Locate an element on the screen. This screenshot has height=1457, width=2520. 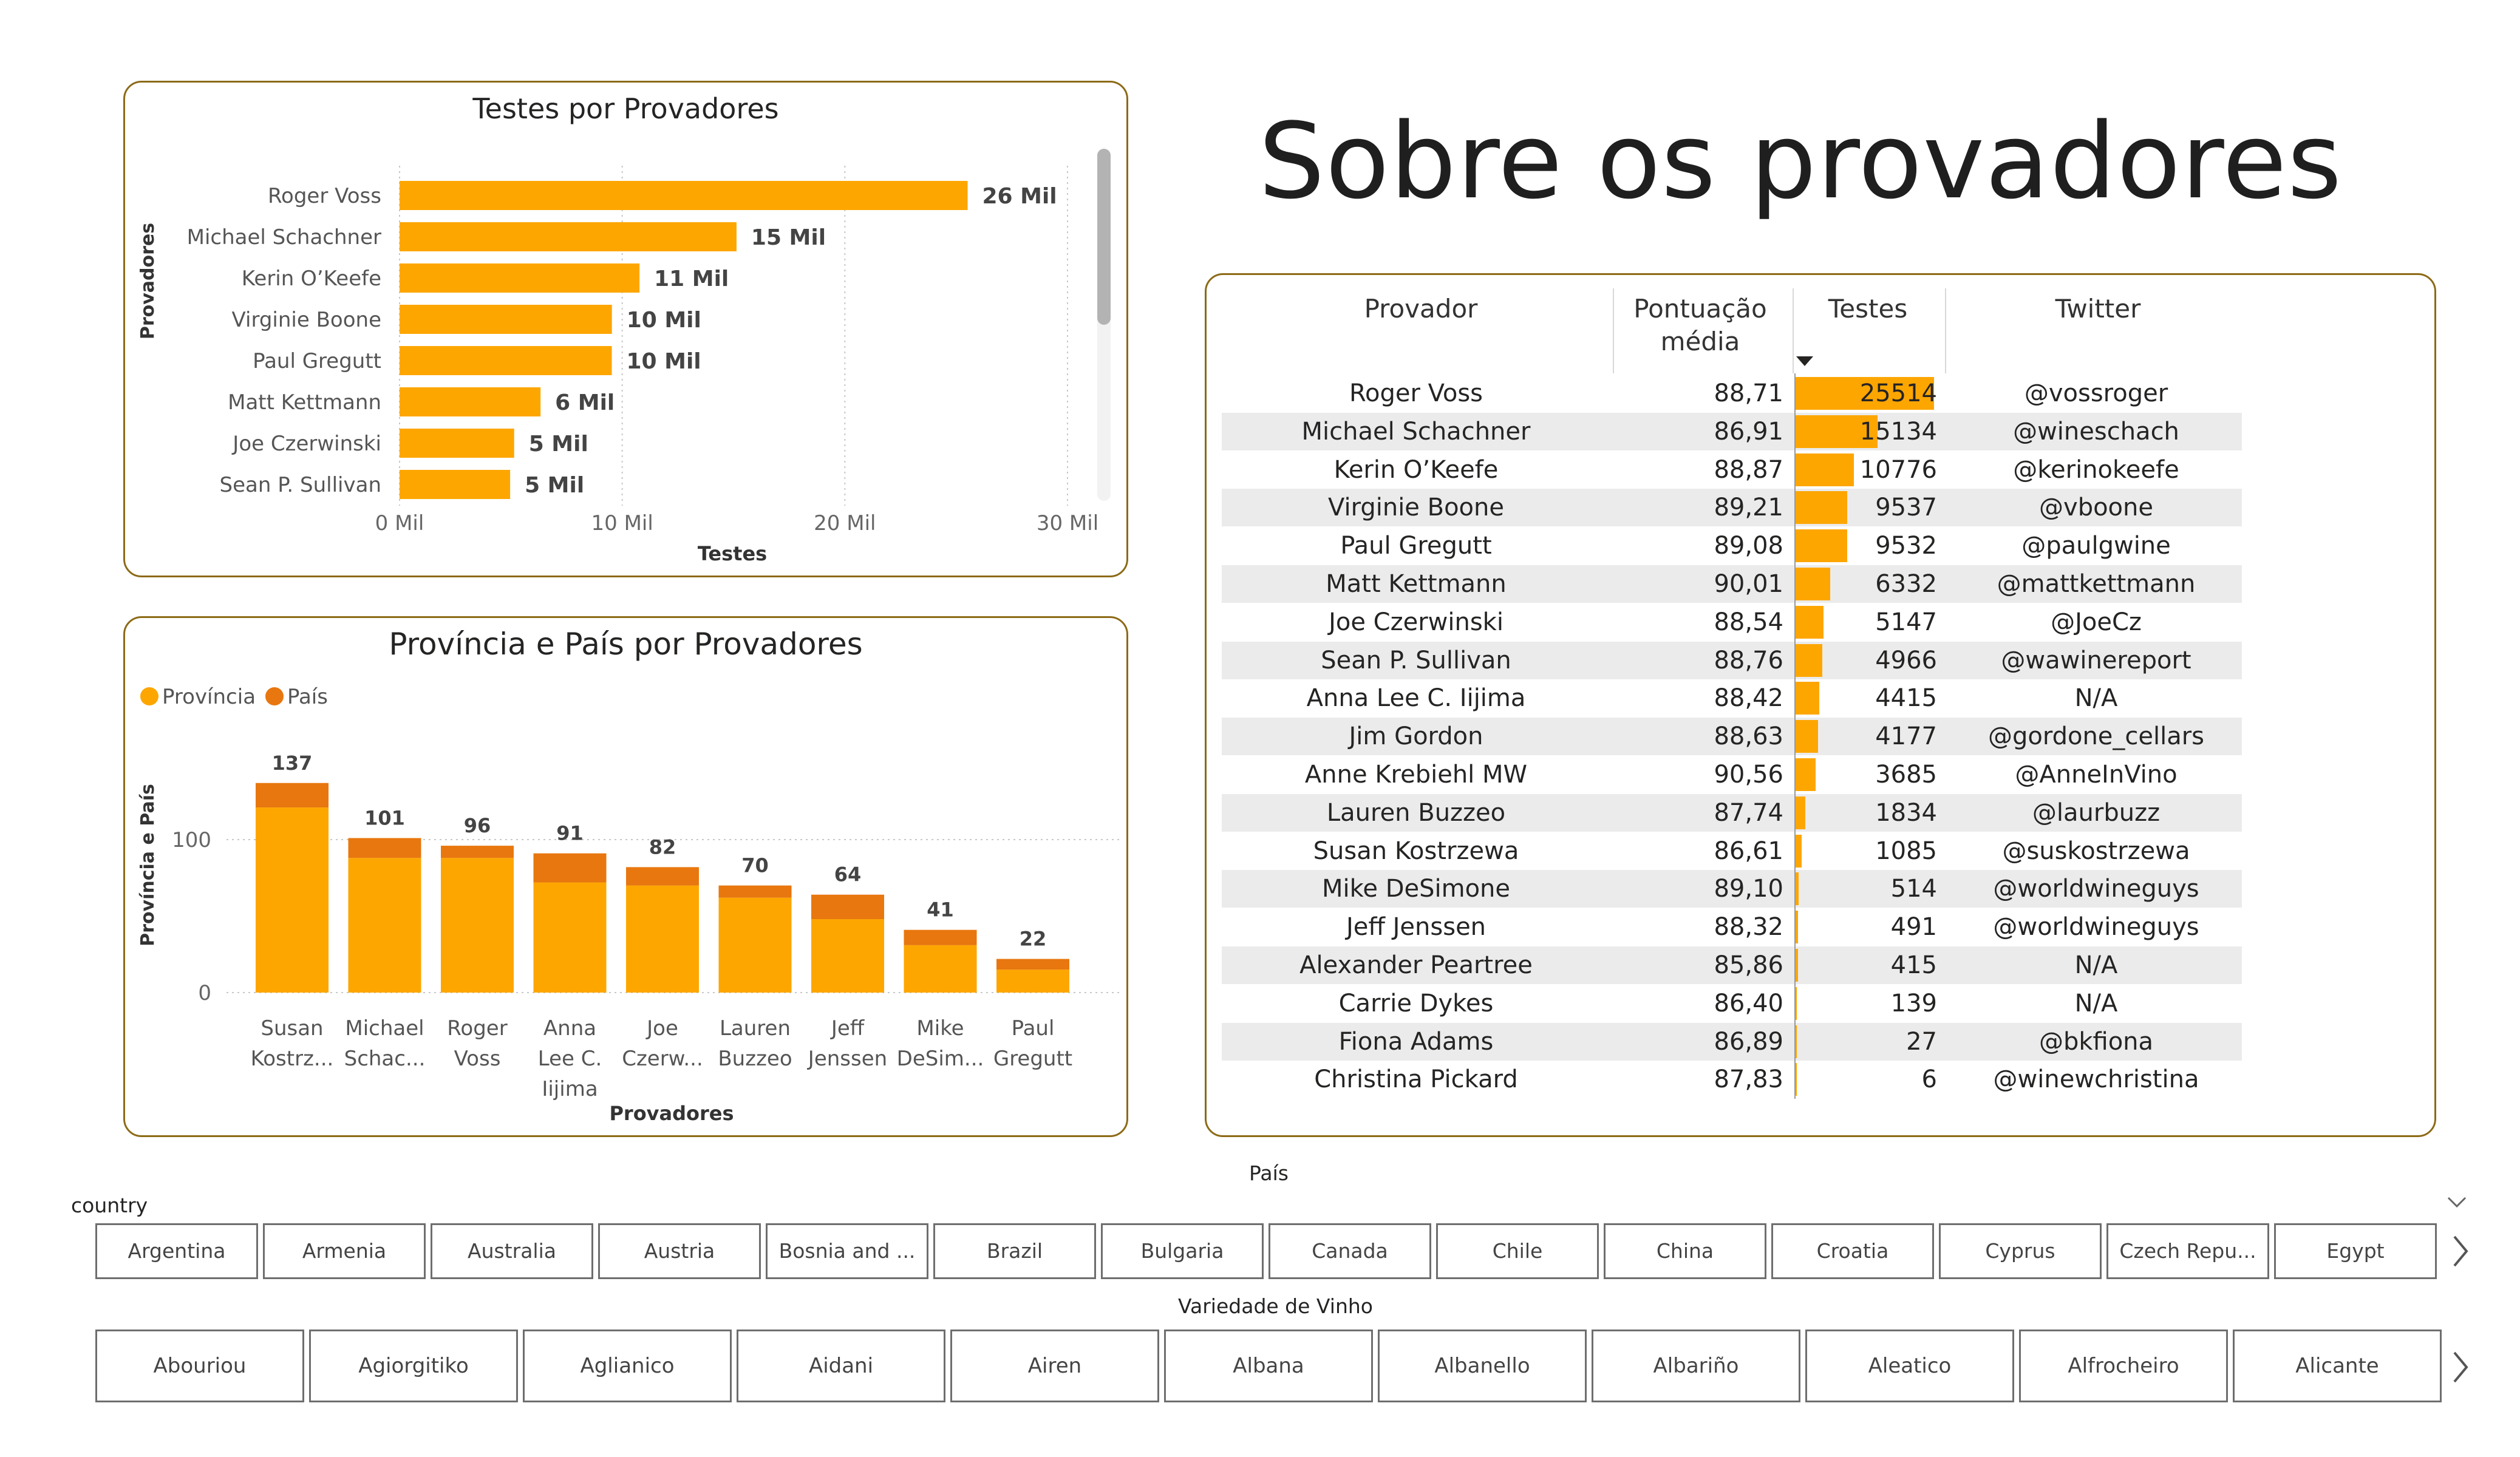
variety-chip: Aleatico is located at coordinates (1909, 1366).